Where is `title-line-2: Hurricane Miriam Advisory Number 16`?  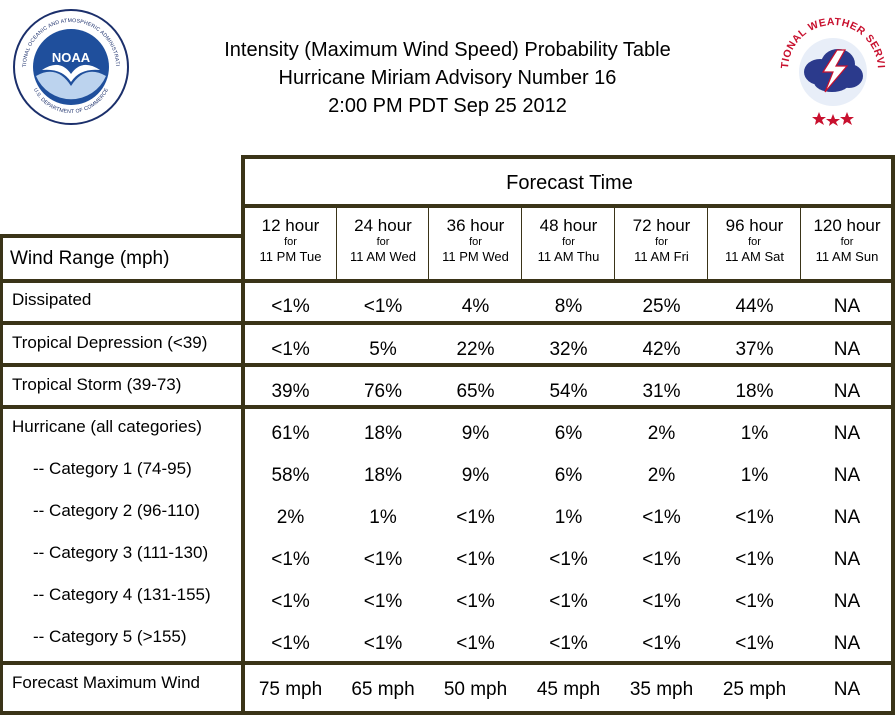 title-line-2: Hurricane Miriam Advisory Number 16 is located at coordinates (447, 78).